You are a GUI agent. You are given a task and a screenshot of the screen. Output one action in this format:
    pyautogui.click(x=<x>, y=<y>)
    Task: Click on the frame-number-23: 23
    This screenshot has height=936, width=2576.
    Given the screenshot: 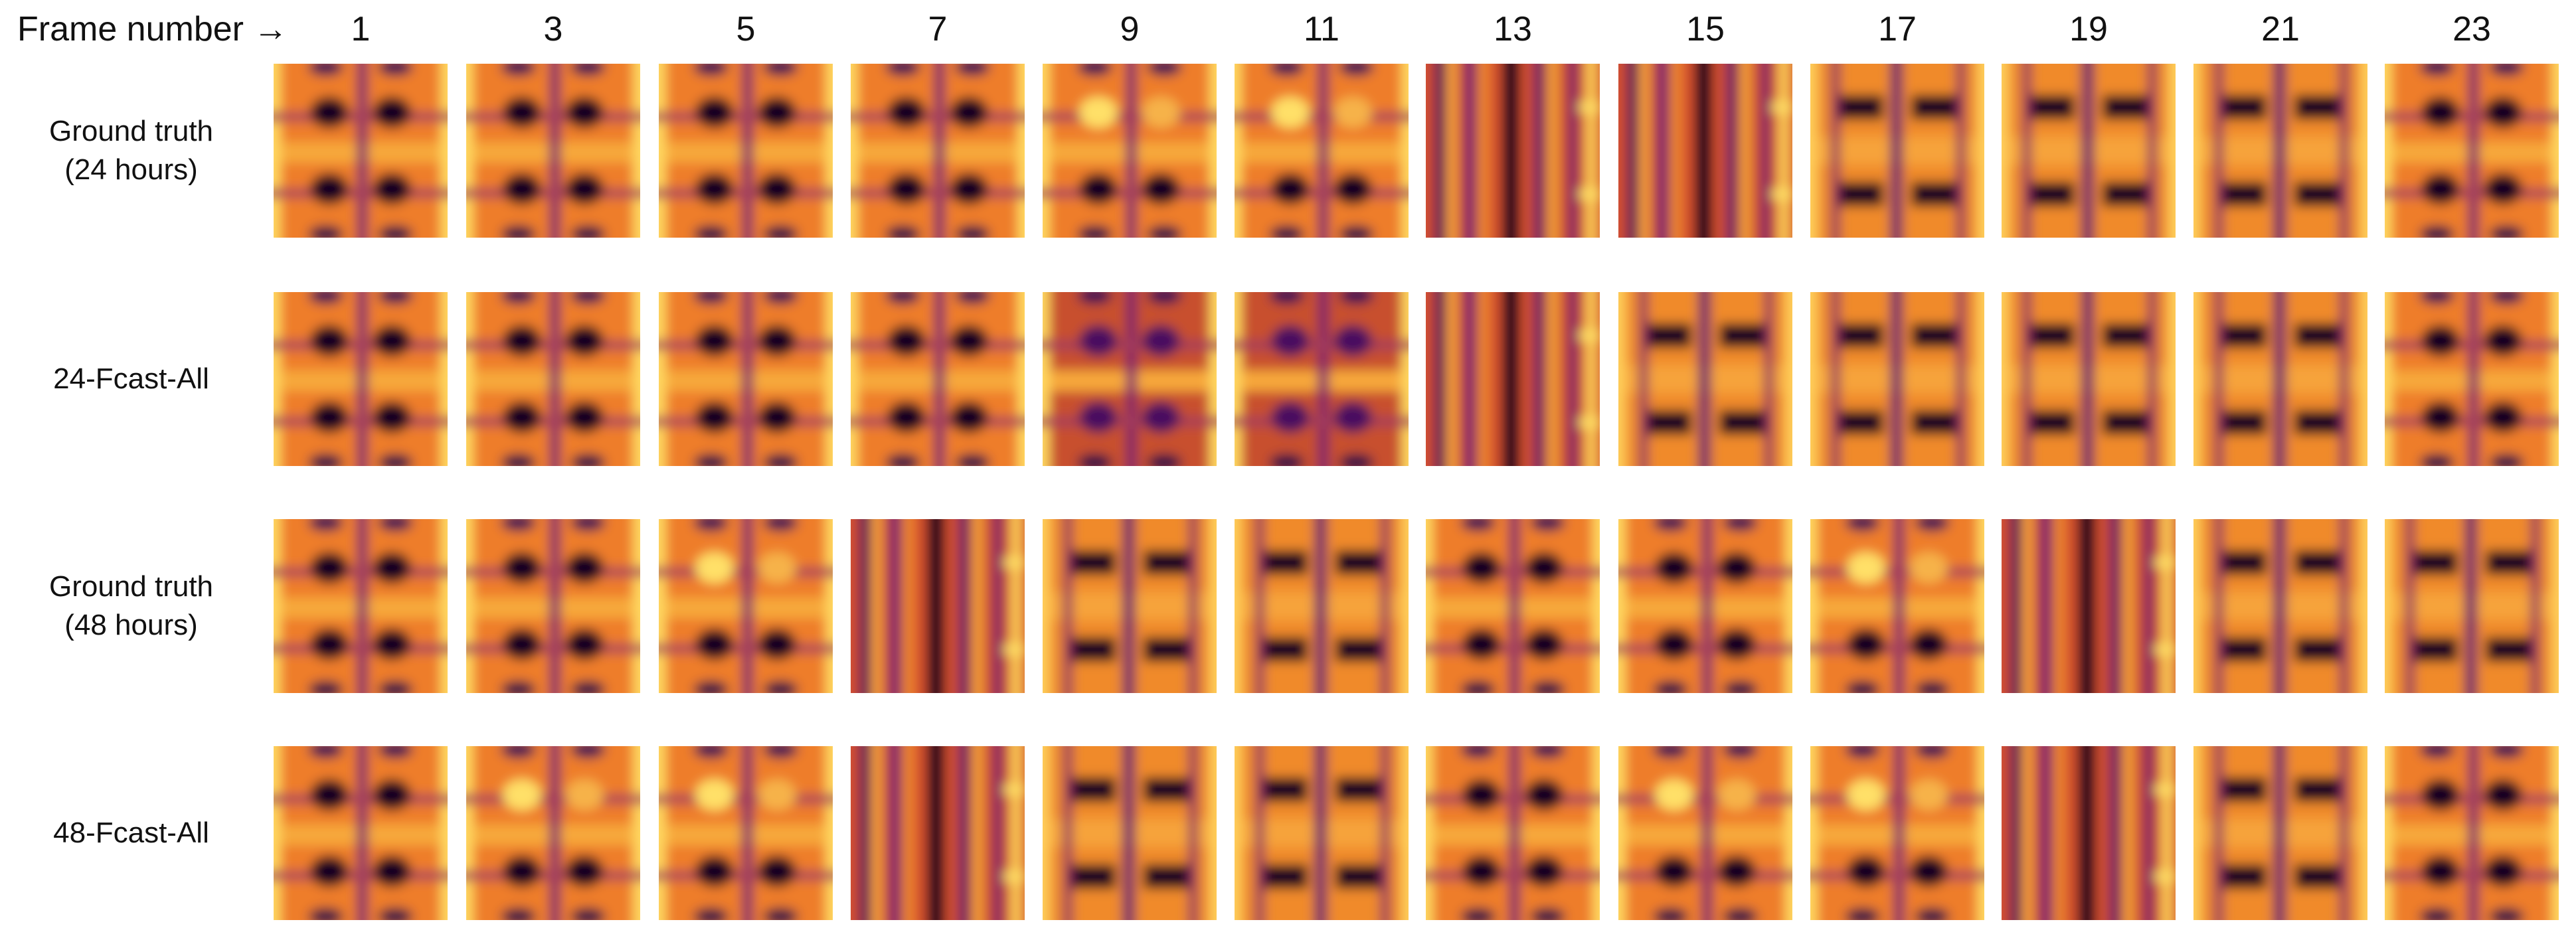 What is the action you would take?
    pyautogui.click(x=2471, y=29)
    